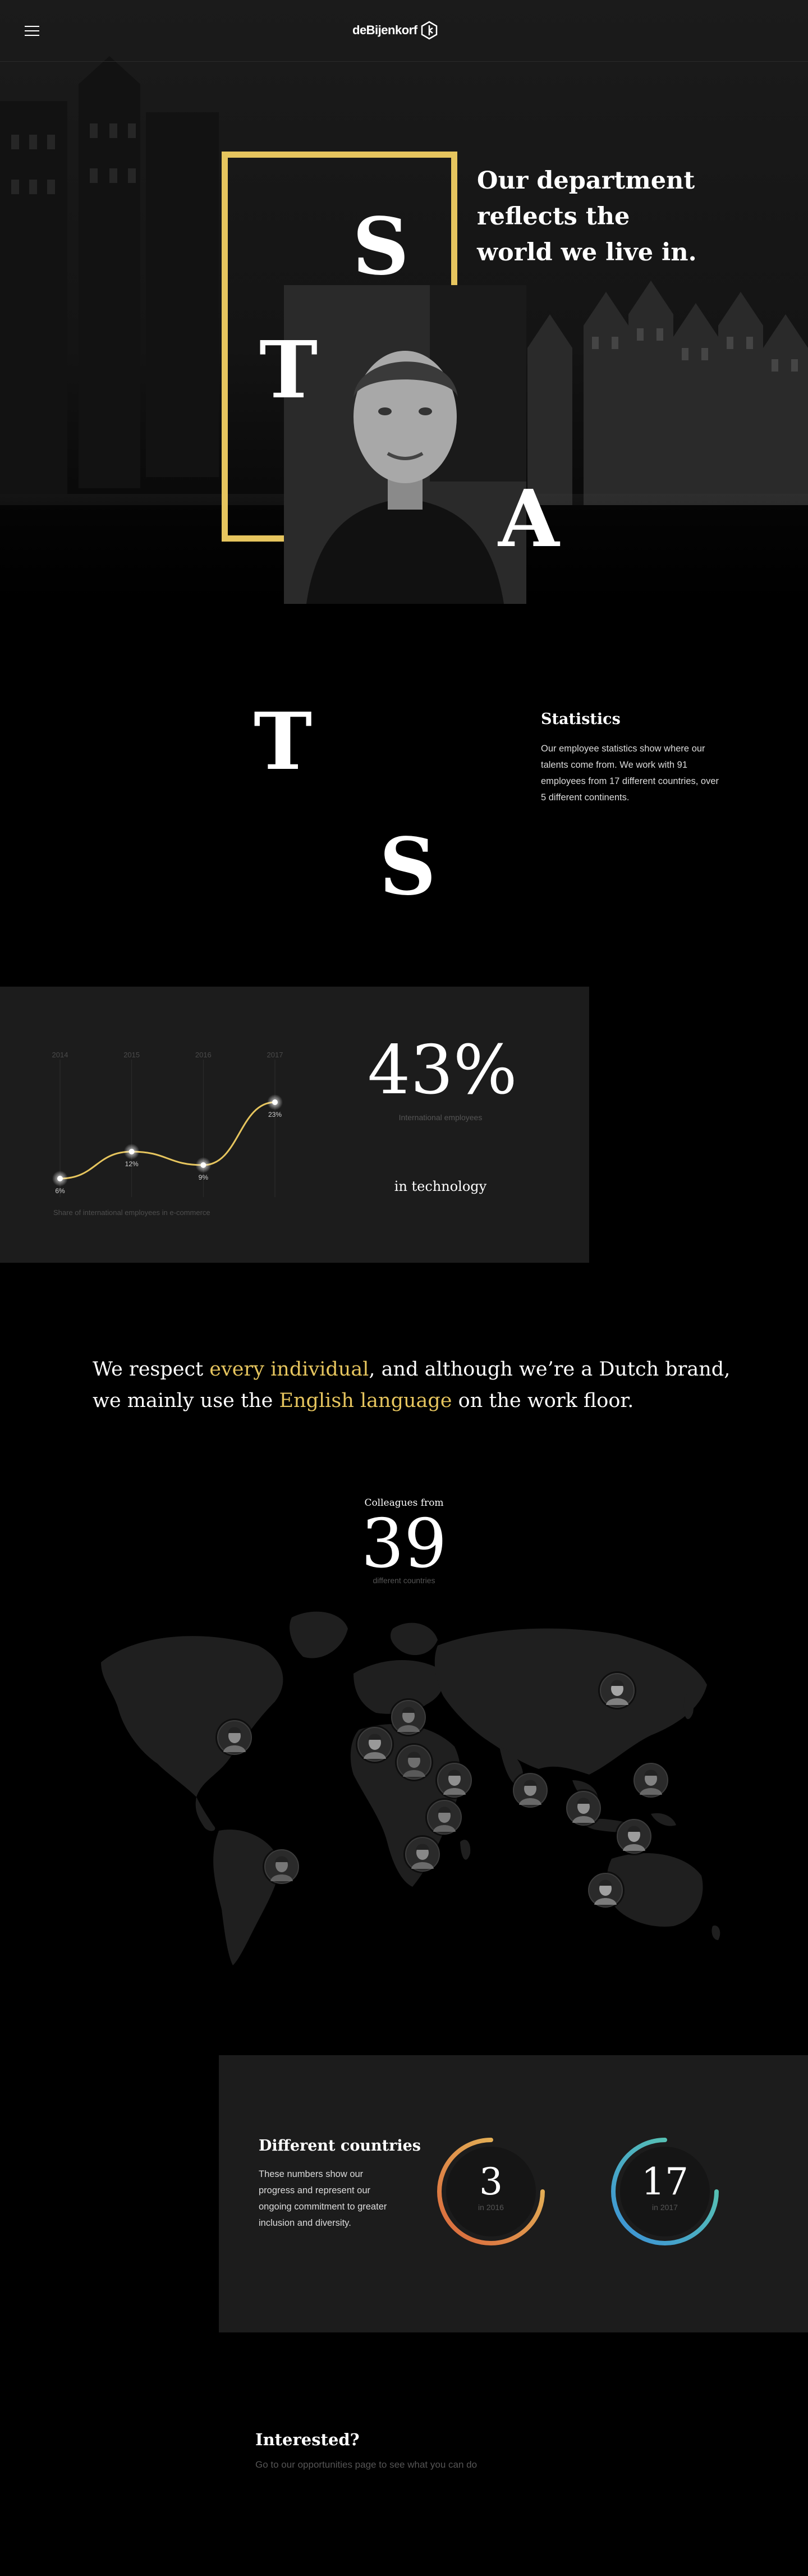 The width and height of the screenshot is (808, 2576). I want to click on brand-logo-text: deBijenkorf, so click(384, 30).